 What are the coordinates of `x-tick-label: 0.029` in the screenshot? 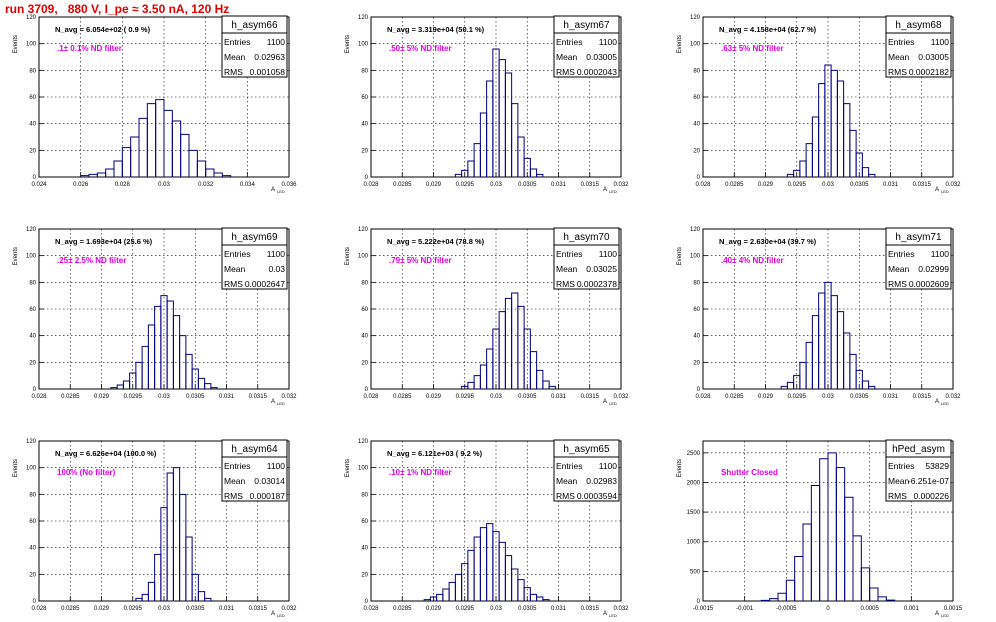 It's located at (766, 185).